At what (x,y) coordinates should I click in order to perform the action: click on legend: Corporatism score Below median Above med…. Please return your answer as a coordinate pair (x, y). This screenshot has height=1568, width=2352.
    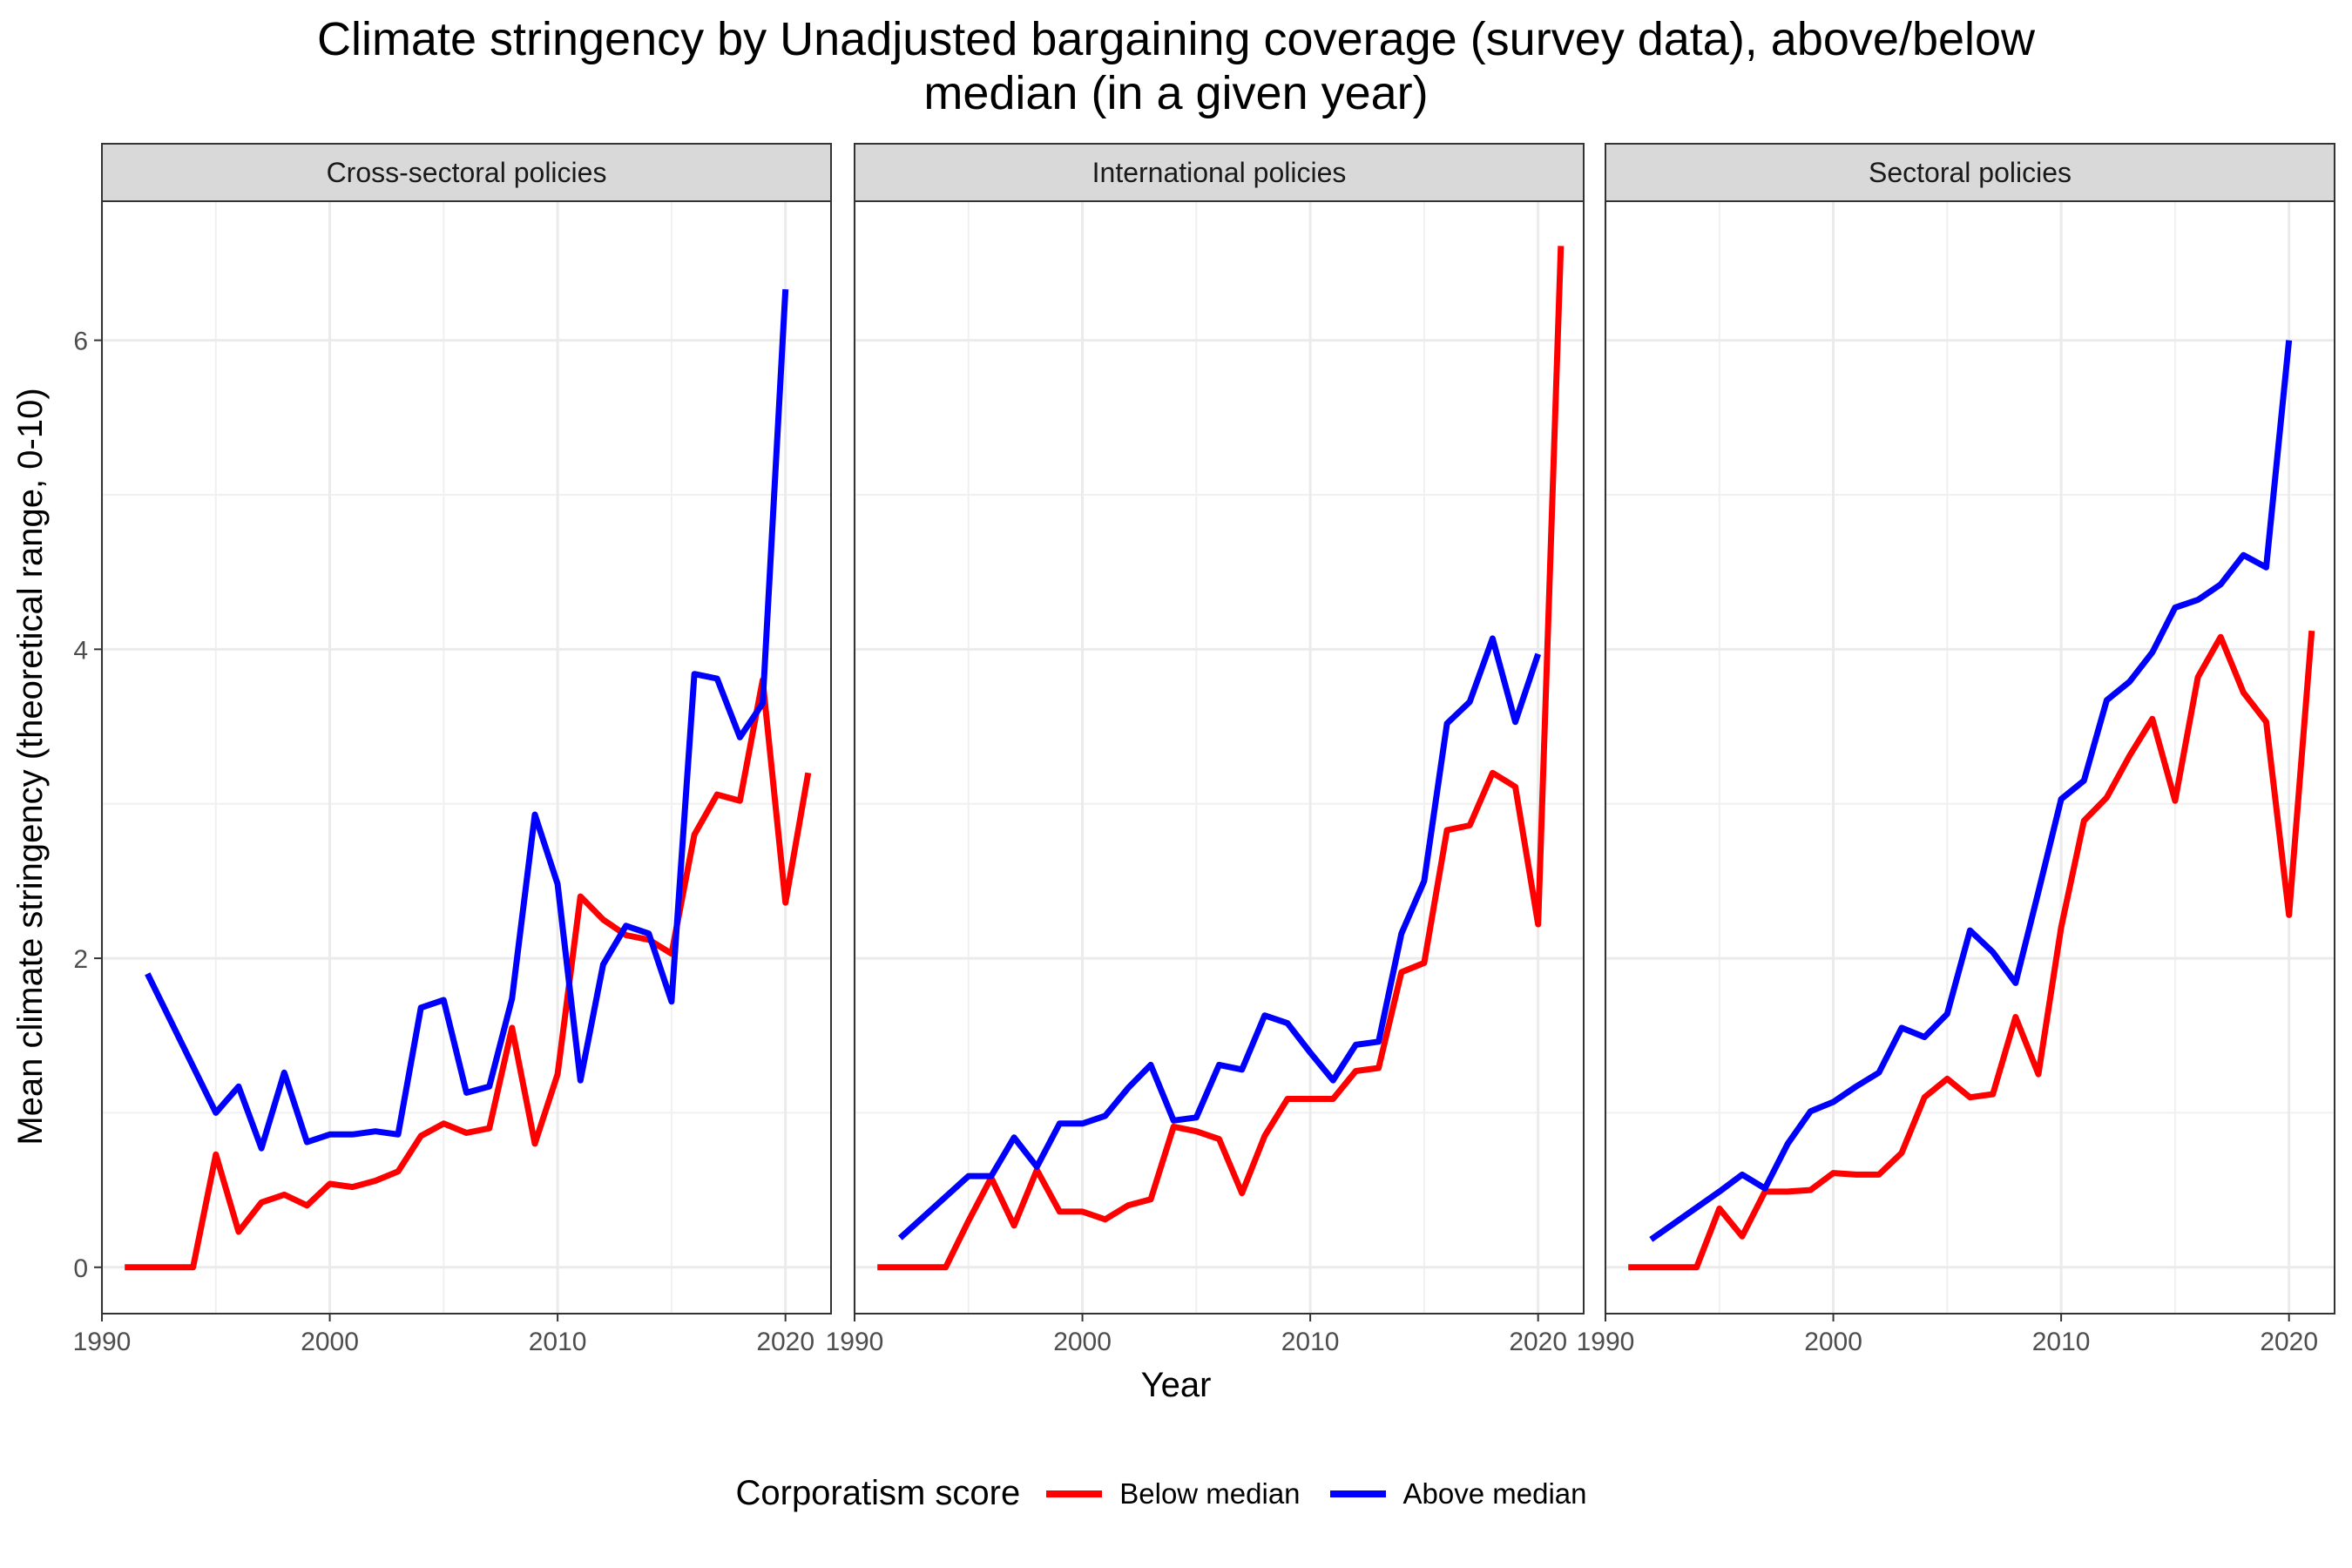
    Looking at the image, I should click on (1176, 1493).